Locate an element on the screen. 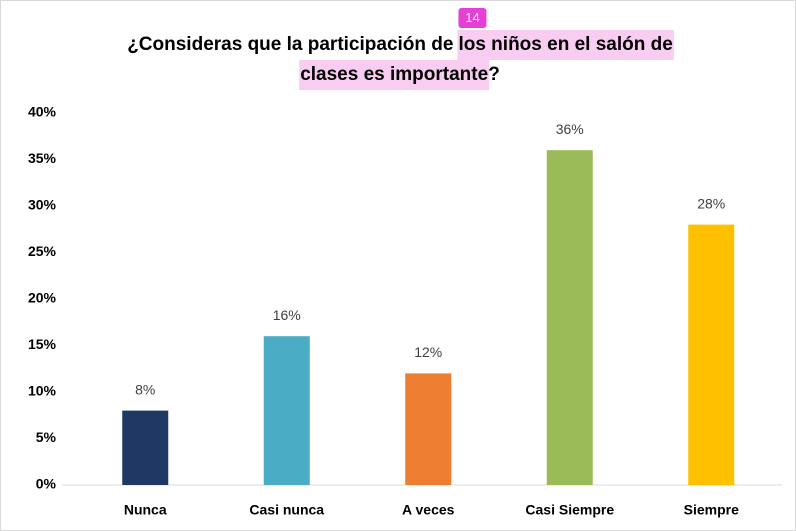  annotation-badge is located at coordinates (472, 18).